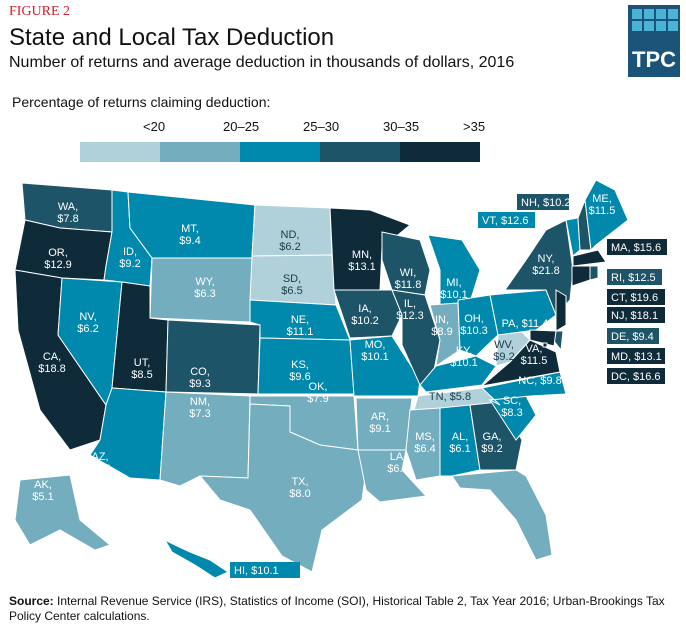 This screenshot has height=626, width=686. What do you see at coordinates (204, 288) in the screenshot?
I see `state-label-wy: WY, $6.3` at bounding box center [204, 288].